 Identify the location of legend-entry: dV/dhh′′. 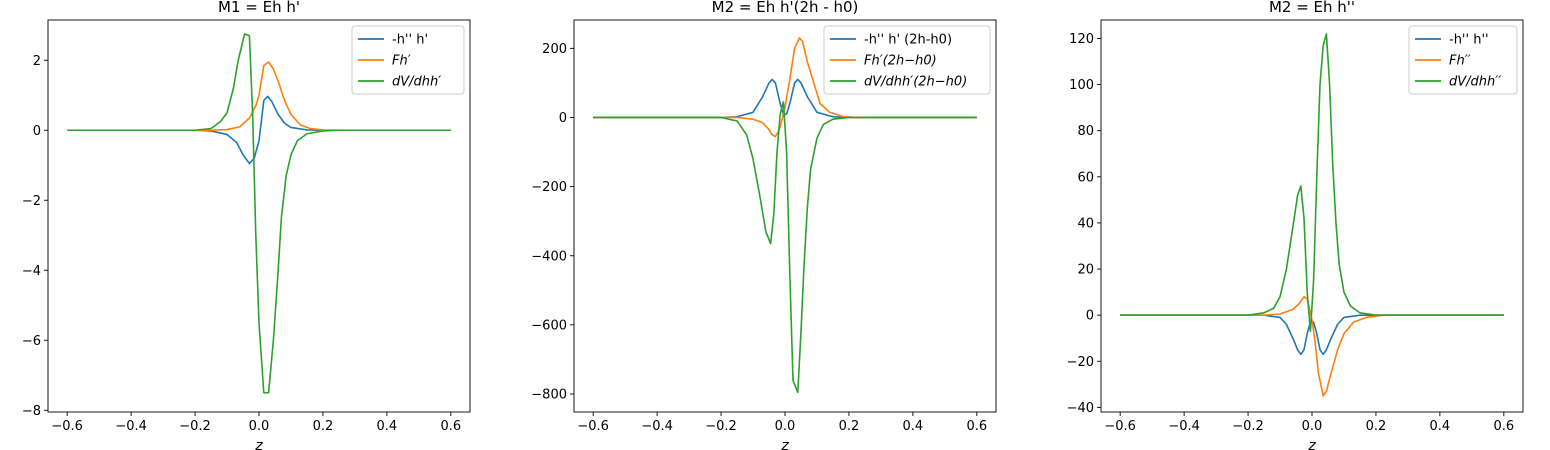
(1475, 82).